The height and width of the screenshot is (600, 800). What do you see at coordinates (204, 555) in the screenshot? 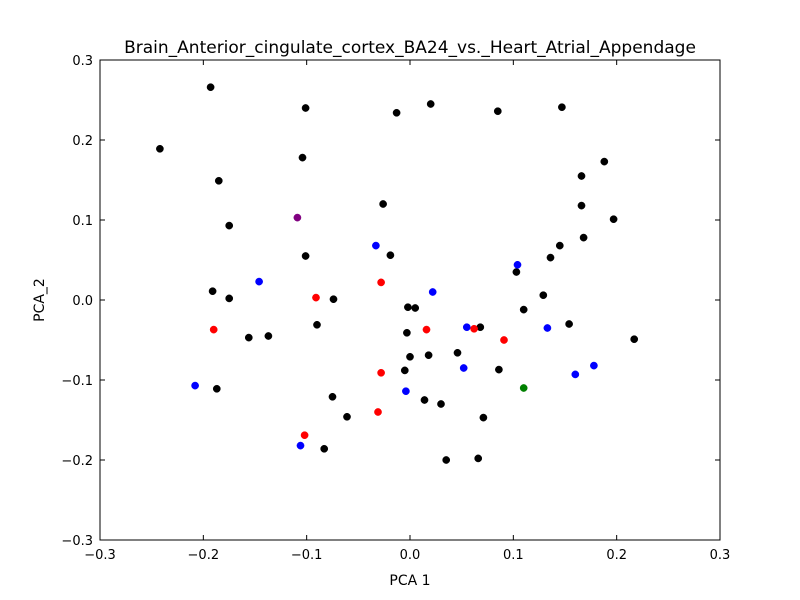
I see `x-tick-label: −0.2` at bounding box center [204, 555].